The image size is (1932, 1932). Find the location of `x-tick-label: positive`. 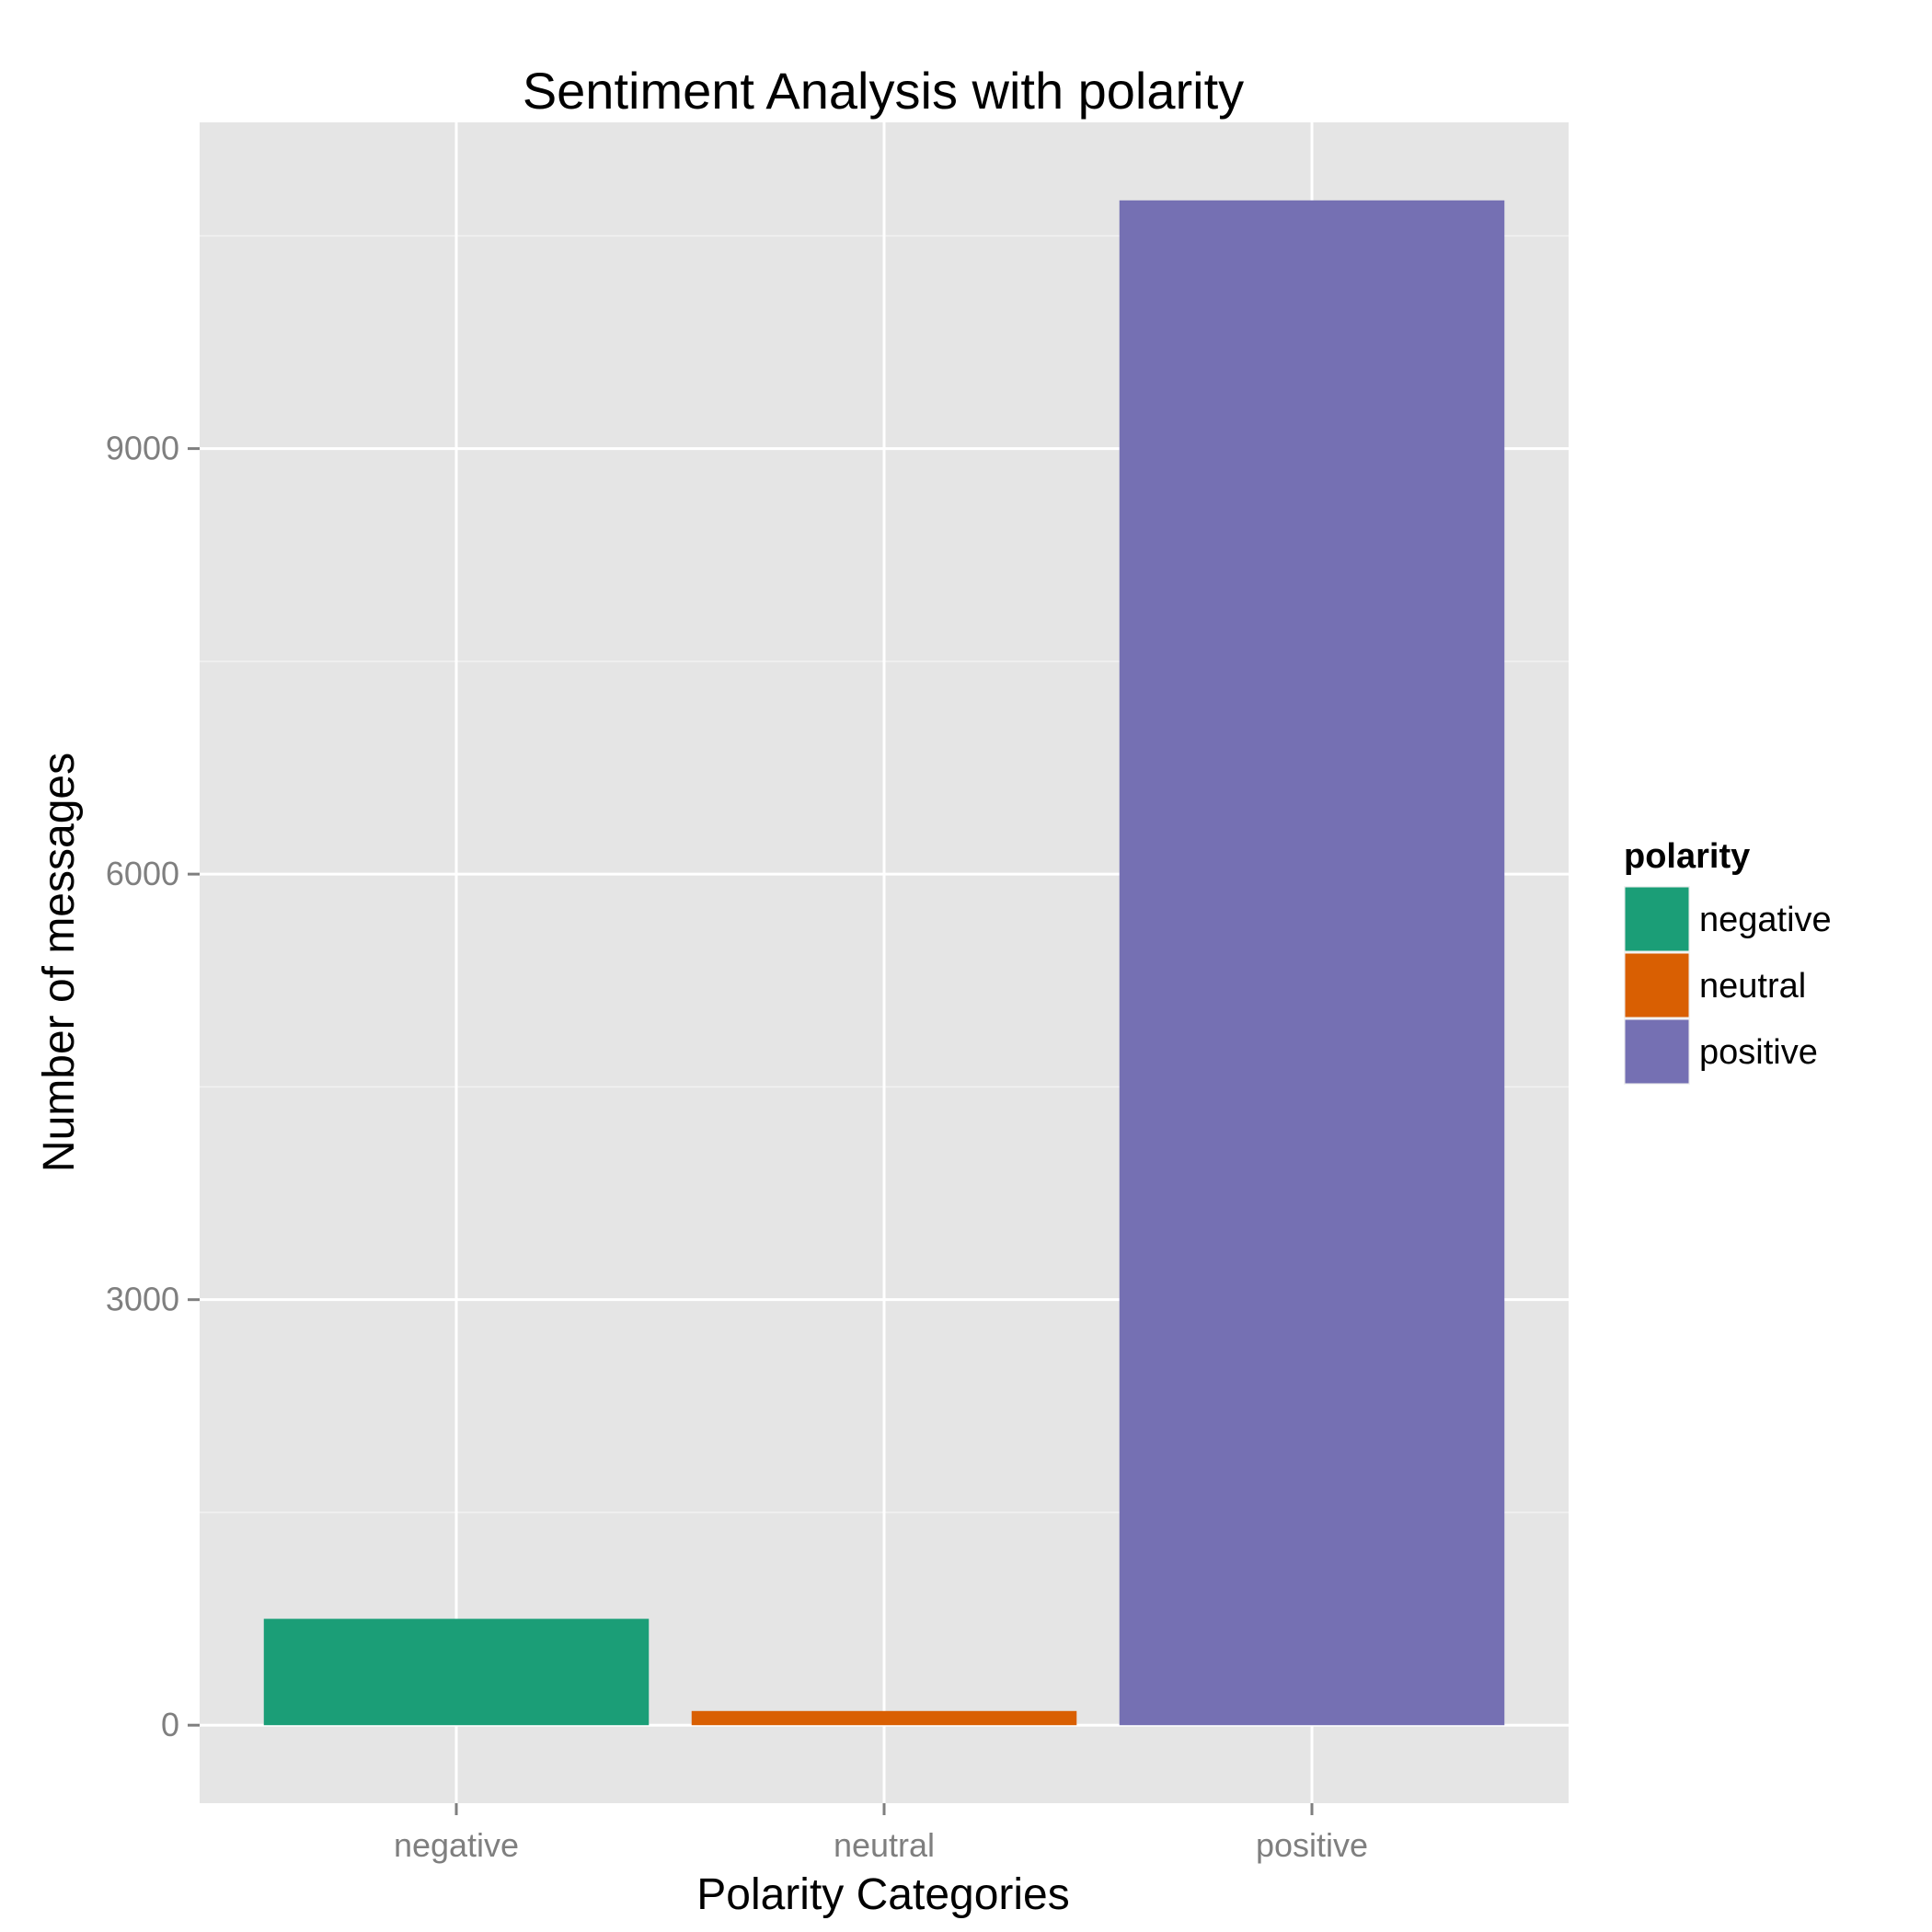

x-tick-label: positive is located at coordinates (1312, 1845).